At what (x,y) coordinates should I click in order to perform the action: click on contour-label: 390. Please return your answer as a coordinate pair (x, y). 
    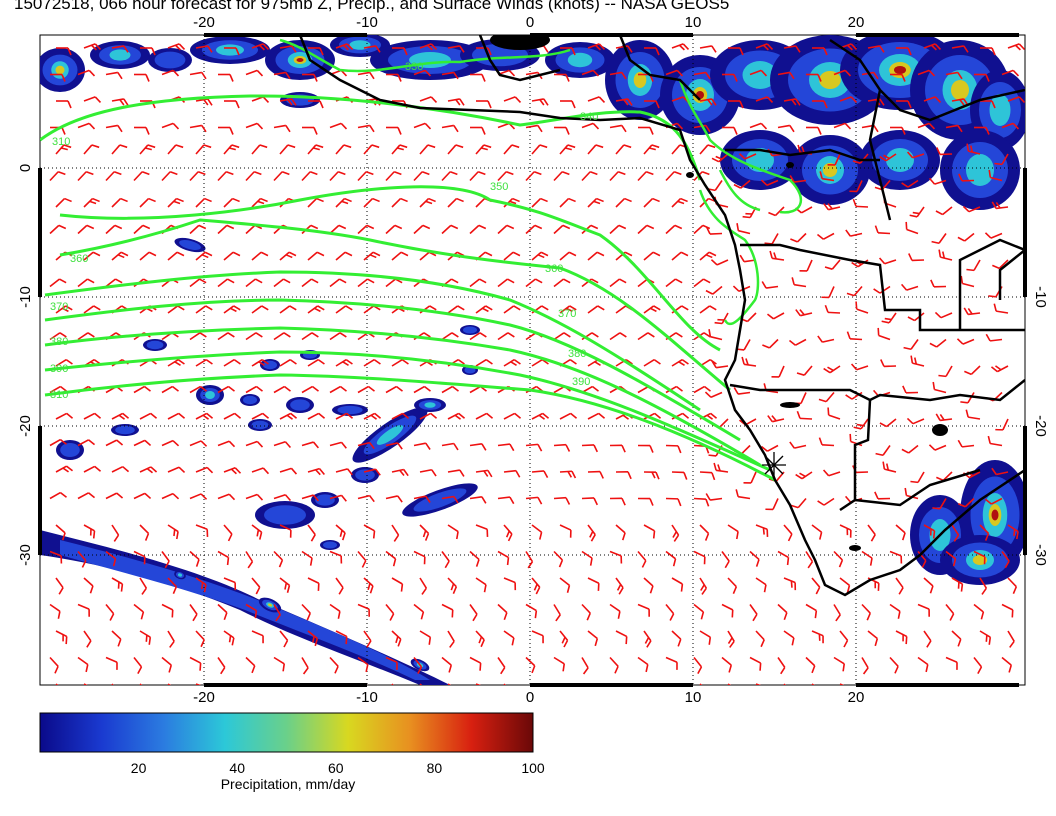
    Looking at the image, I should click on (59, 369).